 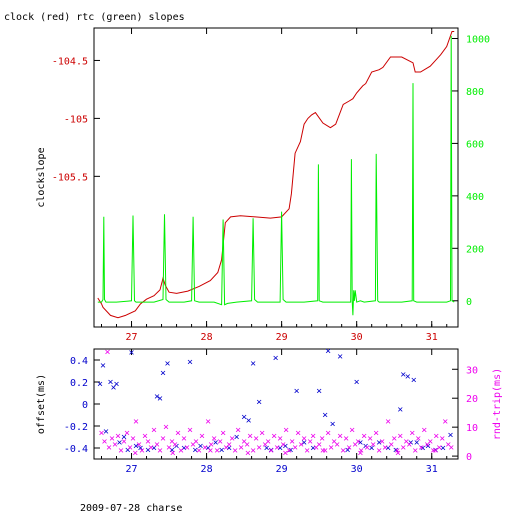 I want to click on offset-y-tick-label: -0.4, so click(x=76, y=449).